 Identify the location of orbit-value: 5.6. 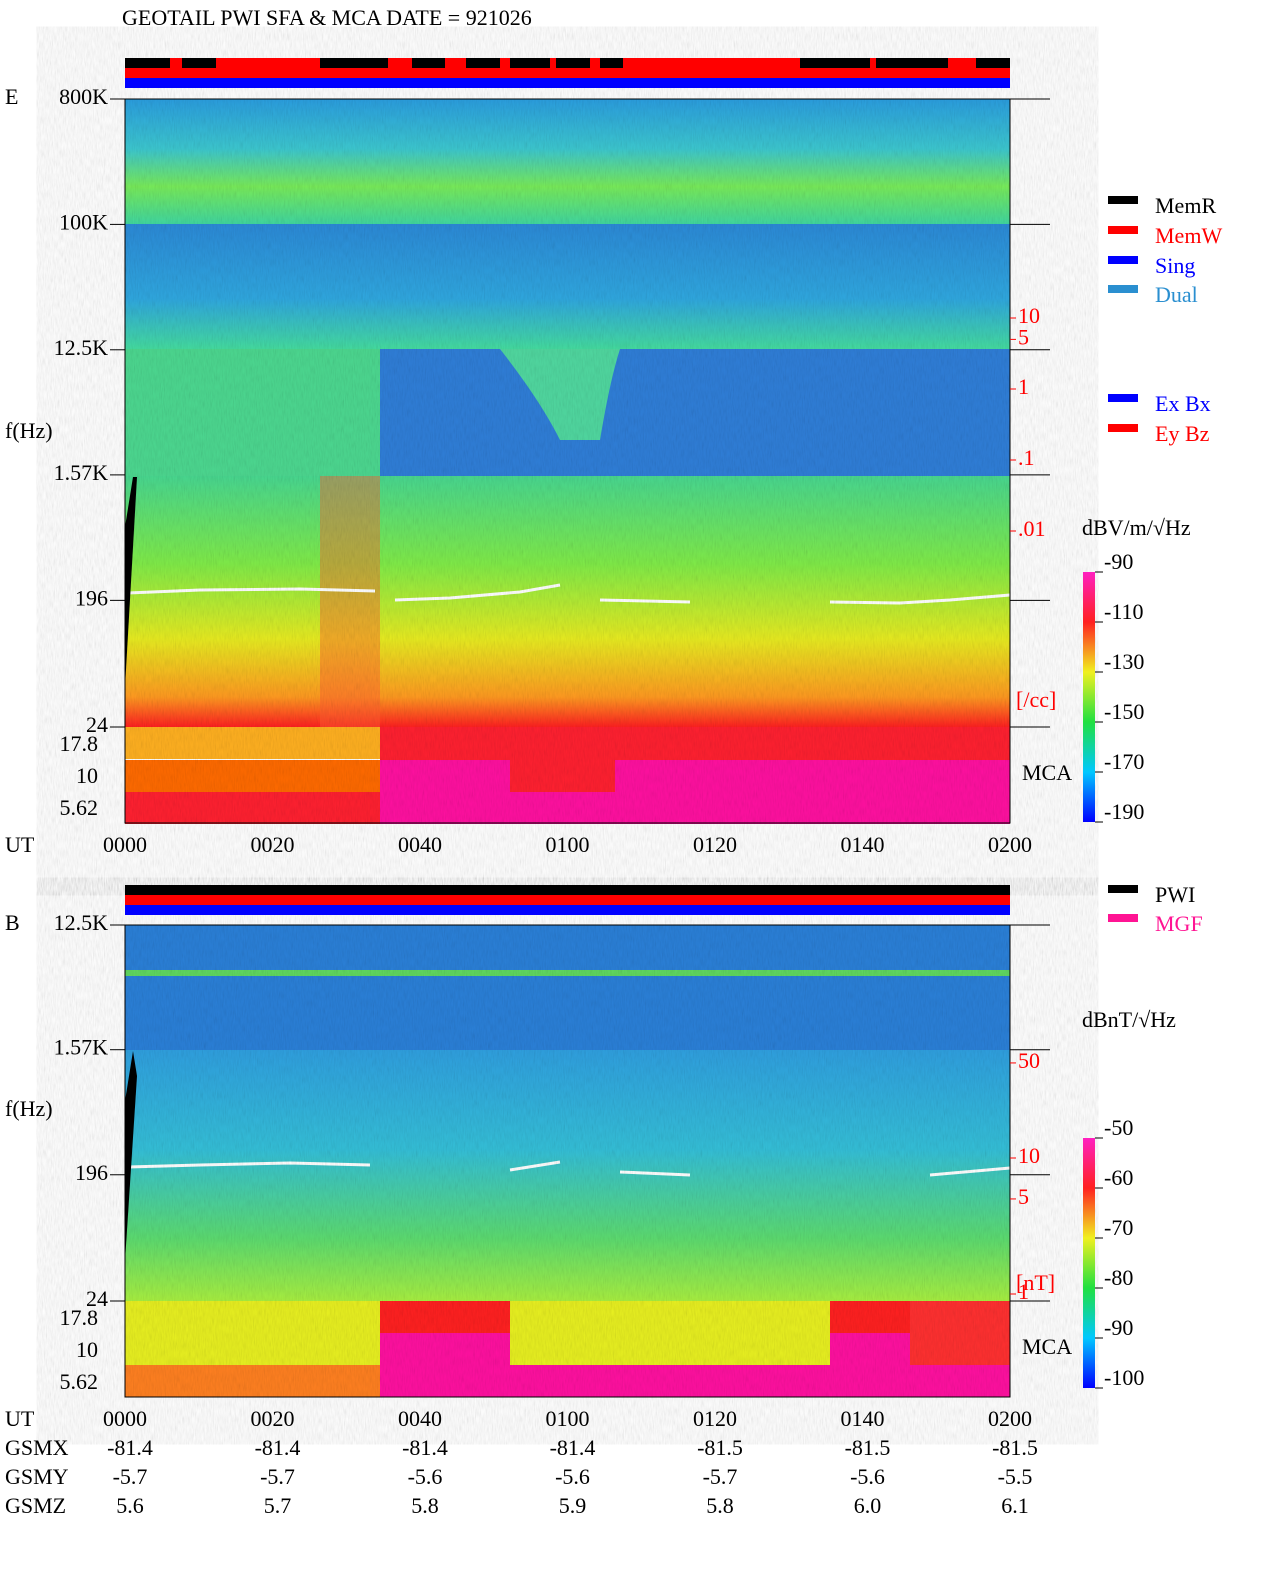
(130, 1505).